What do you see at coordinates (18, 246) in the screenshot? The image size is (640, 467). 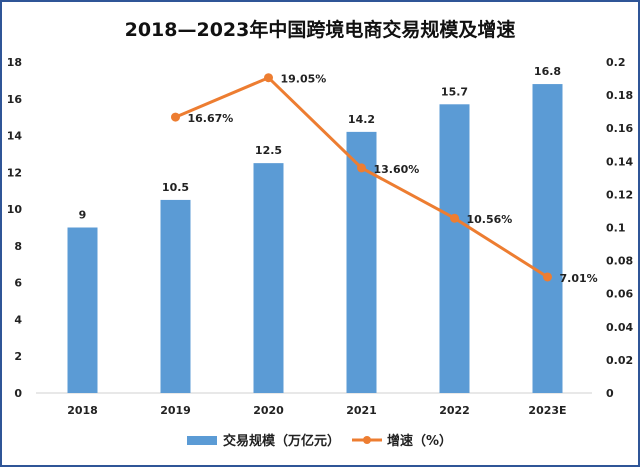 I see `left-axis-tick: 8` at bounding box center [18, 246].